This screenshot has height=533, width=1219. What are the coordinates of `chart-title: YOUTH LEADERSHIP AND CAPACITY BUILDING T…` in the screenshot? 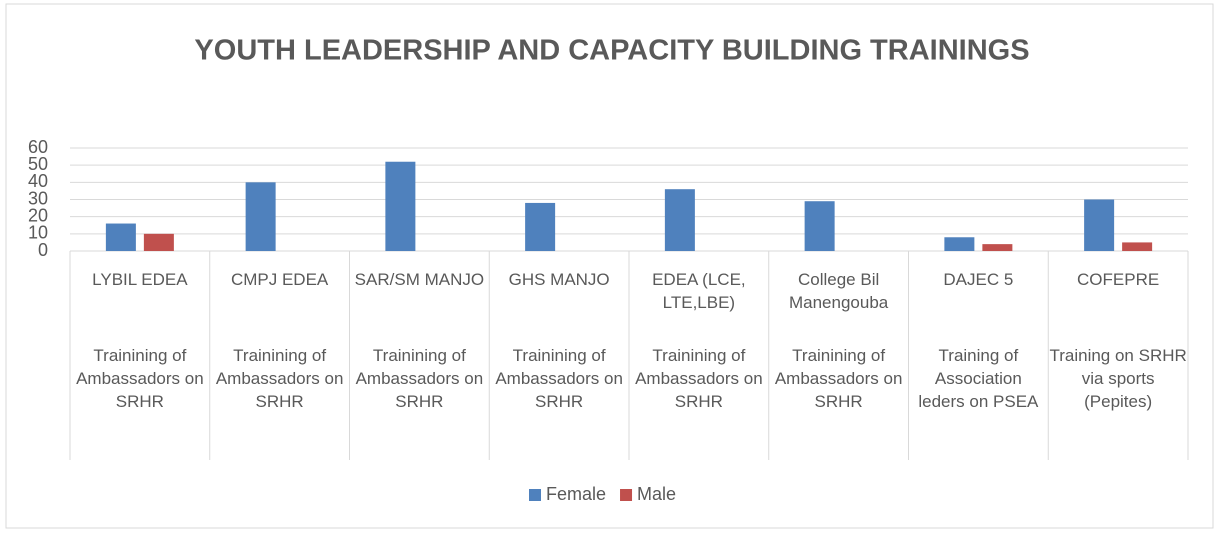 It's located at (611, 51).